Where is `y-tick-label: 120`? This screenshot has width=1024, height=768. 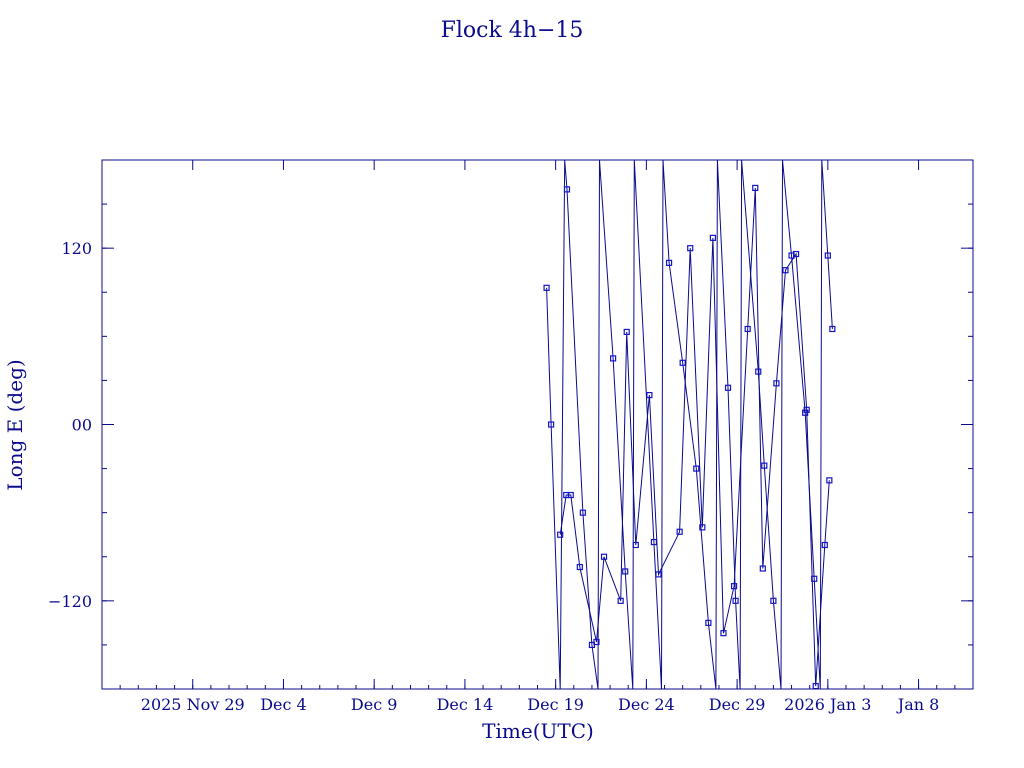
y-tick-label: 120 is located at coordinates (76, 248).